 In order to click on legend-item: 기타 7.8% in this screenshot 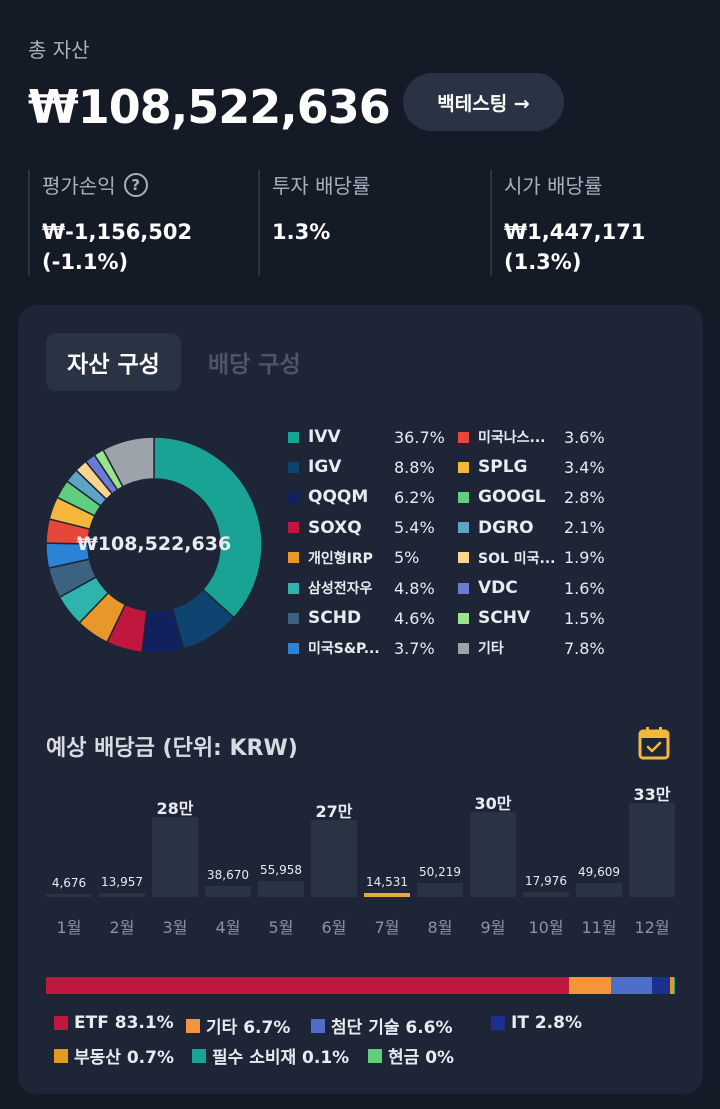, I will do `click(538, 648)`.